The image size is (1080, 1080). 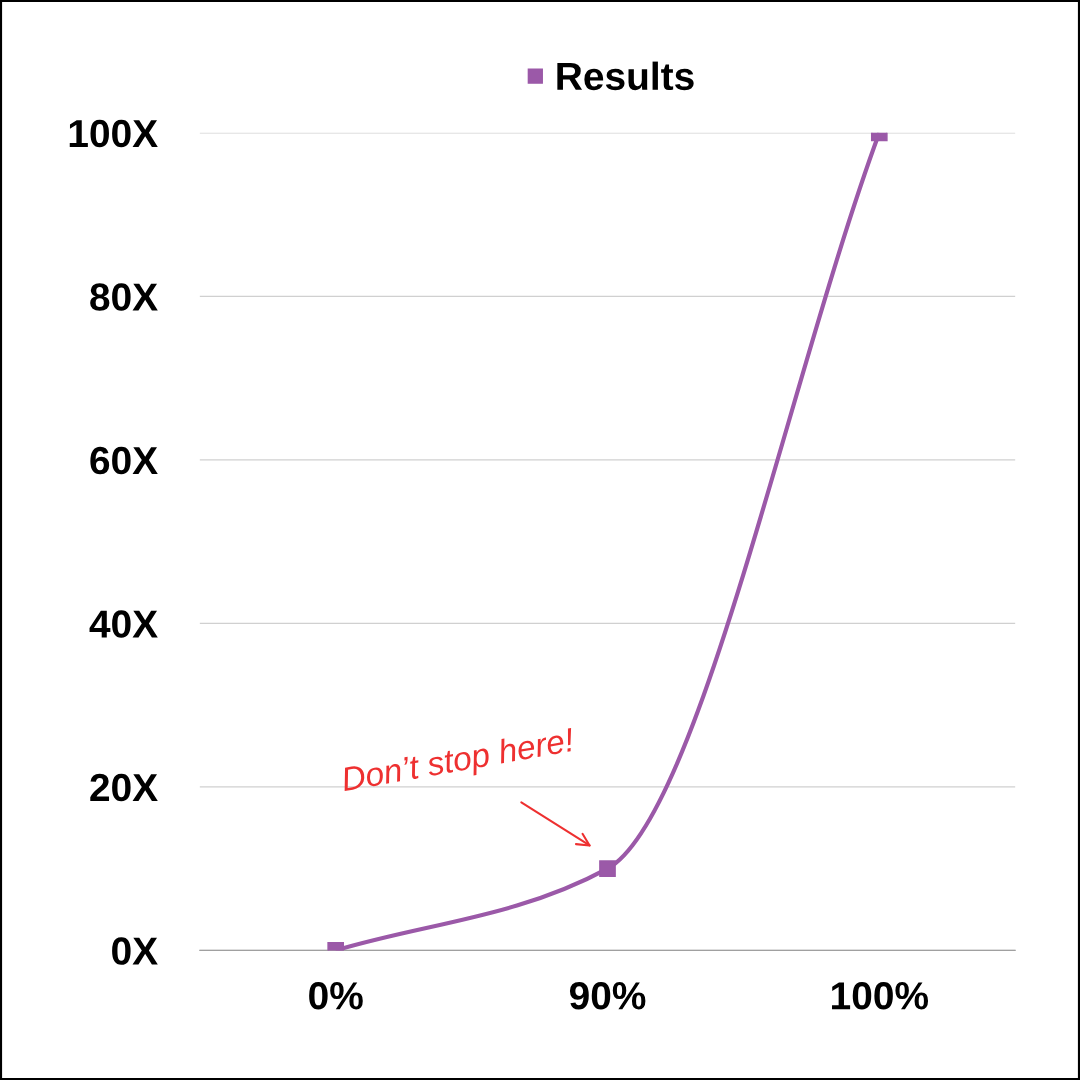 What do you see at coordinates (123, 624) in the screenshot?
I see `y-tick-label: 40X` at bounding box center [123, 624].